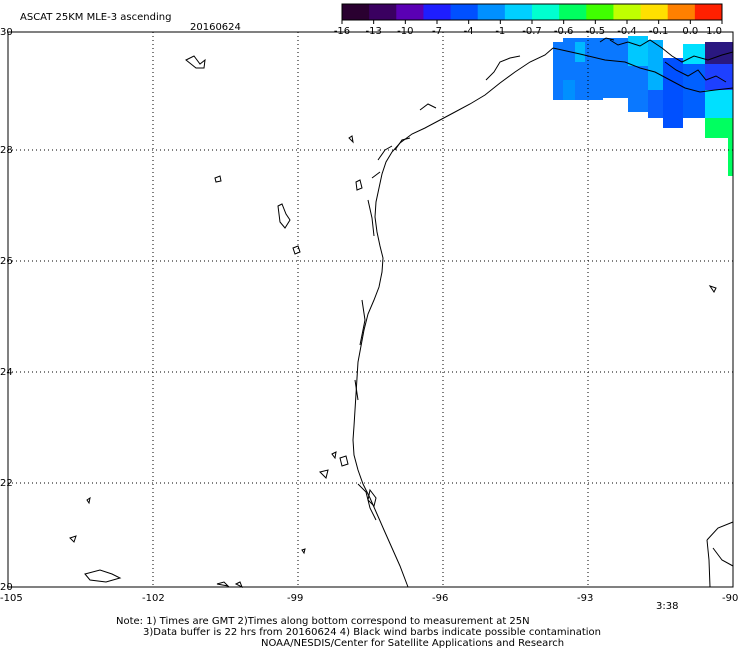  What do you see at coordinates (215, 27) in the screenshot?
I see `figure-date: 20160624` at bounding box center [215, 27].